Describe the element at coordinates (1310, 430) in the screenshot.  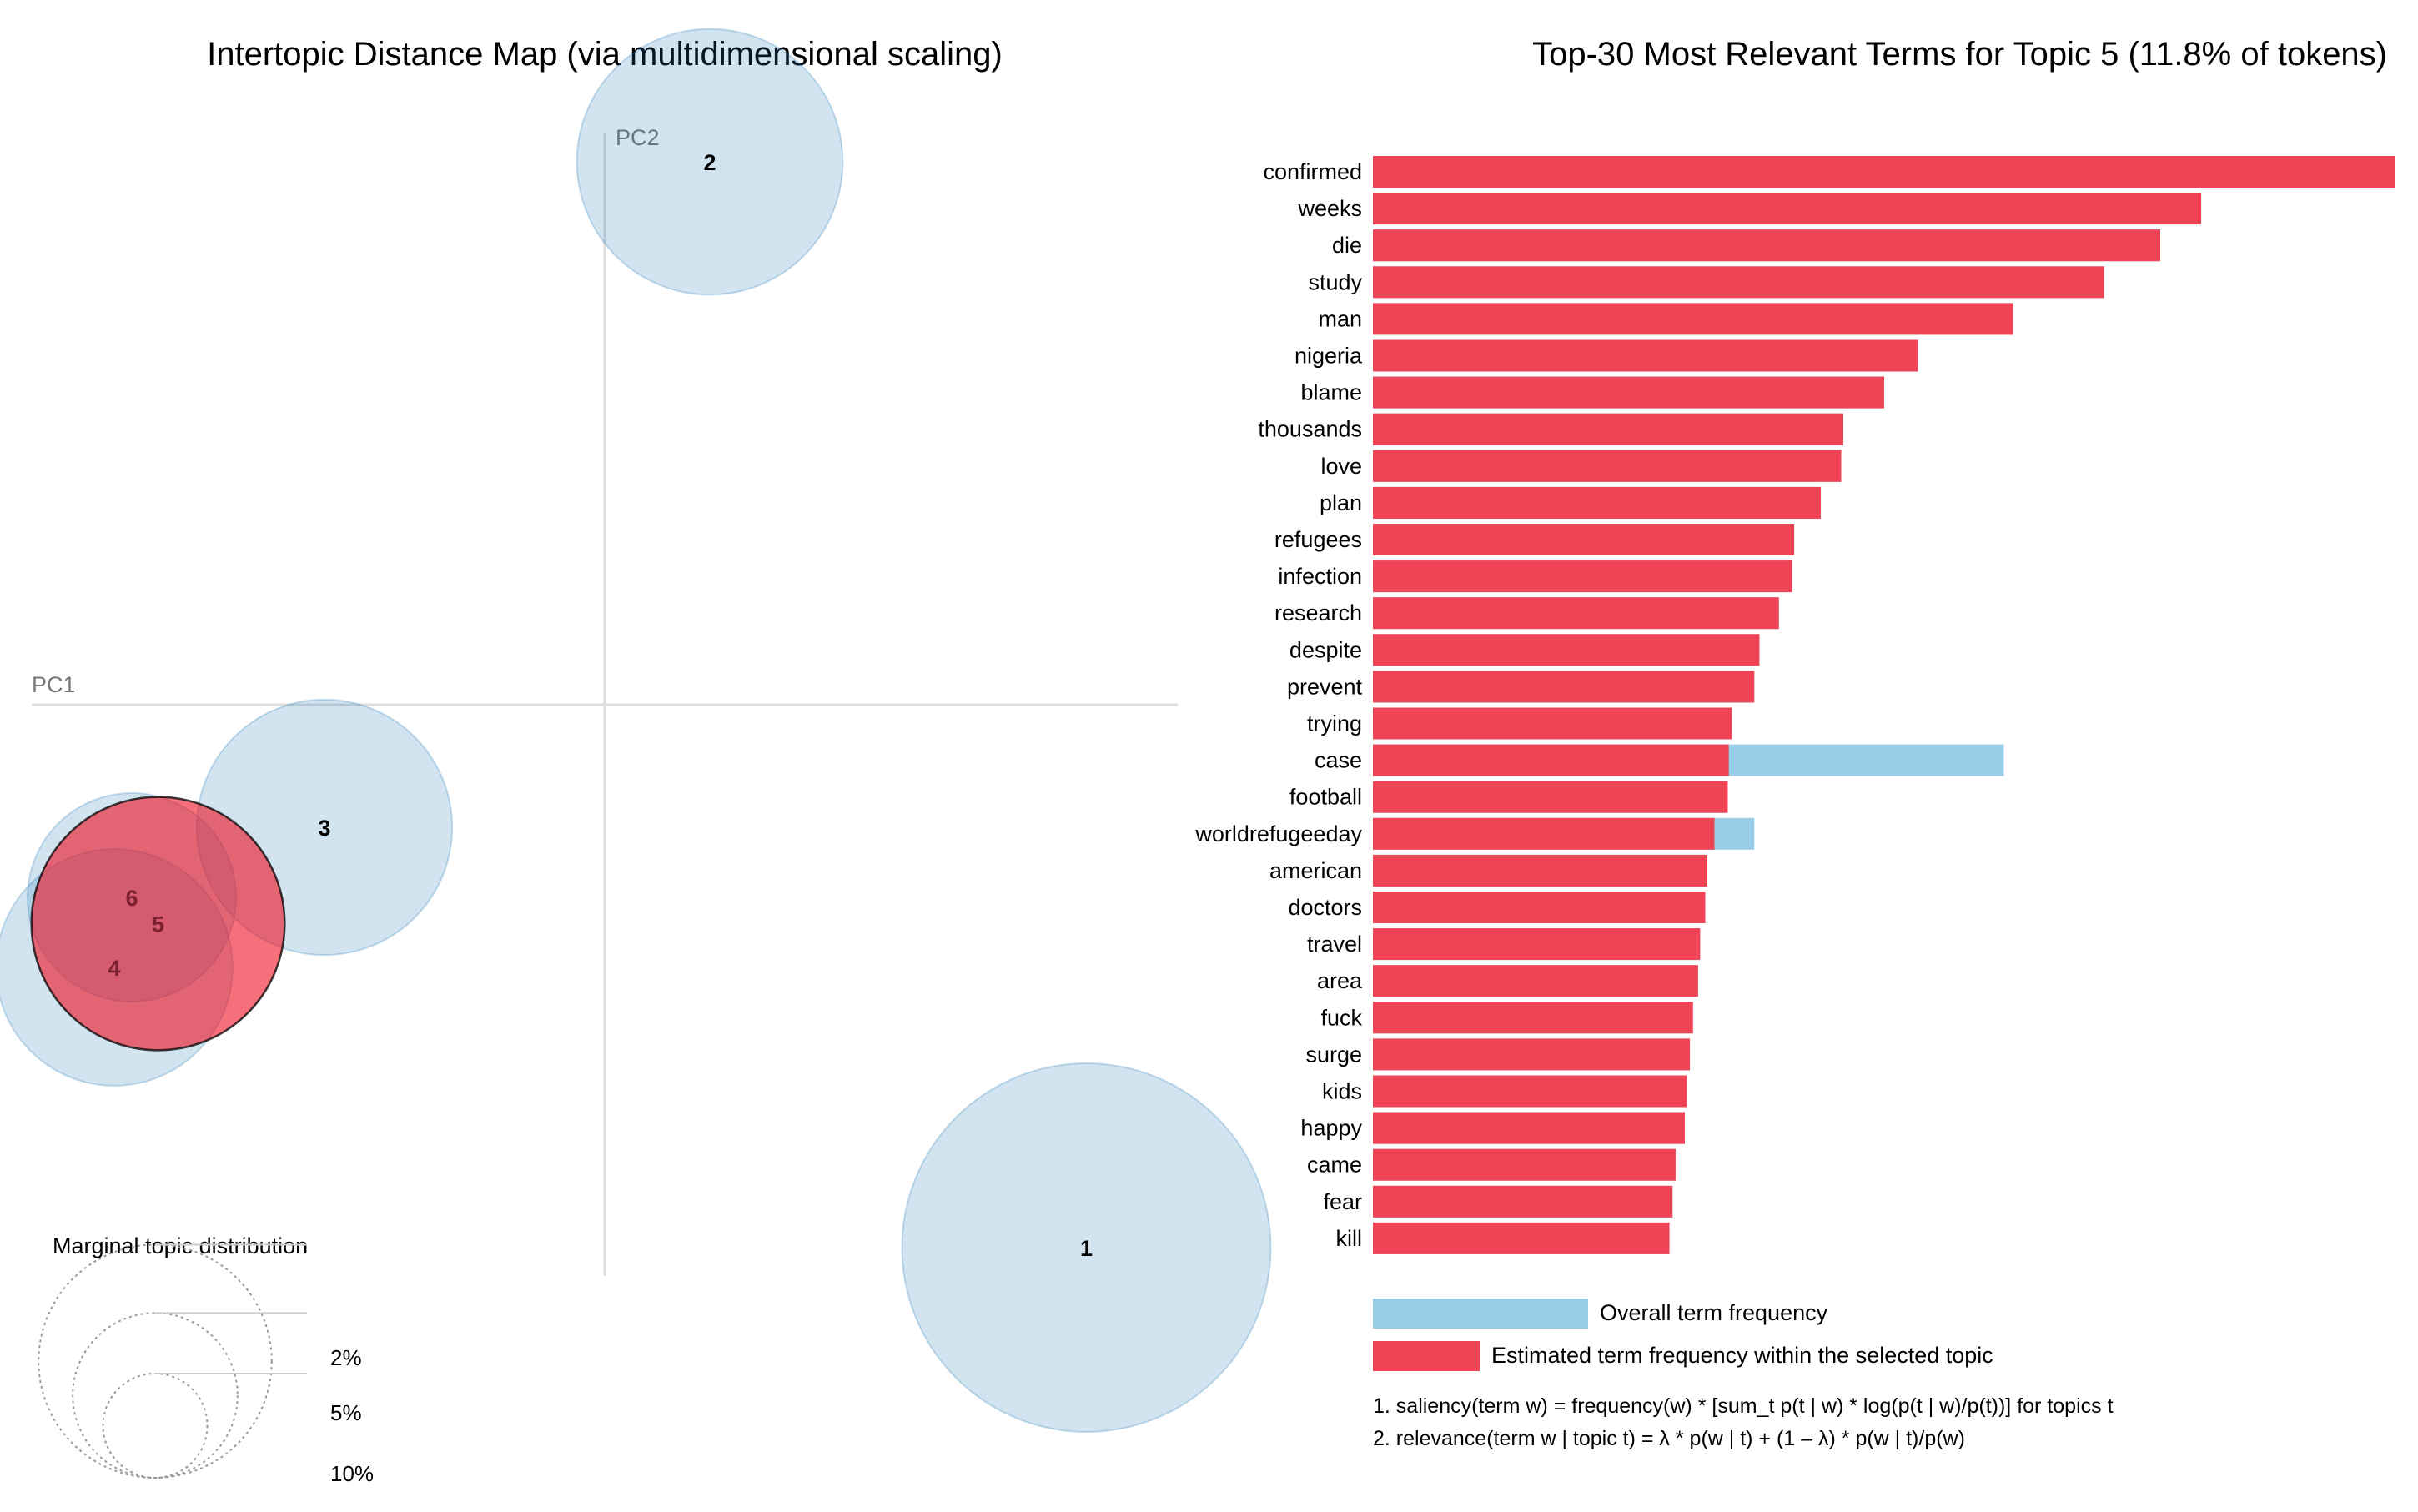
I see `term-label-thousands: thousands` at that location.